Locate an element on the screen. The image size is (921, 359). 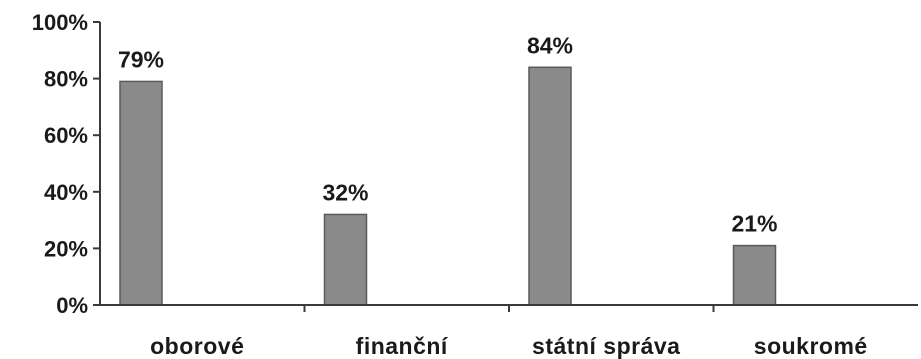
y-tick-label-3: 60% is located at coordinates (66, 135).